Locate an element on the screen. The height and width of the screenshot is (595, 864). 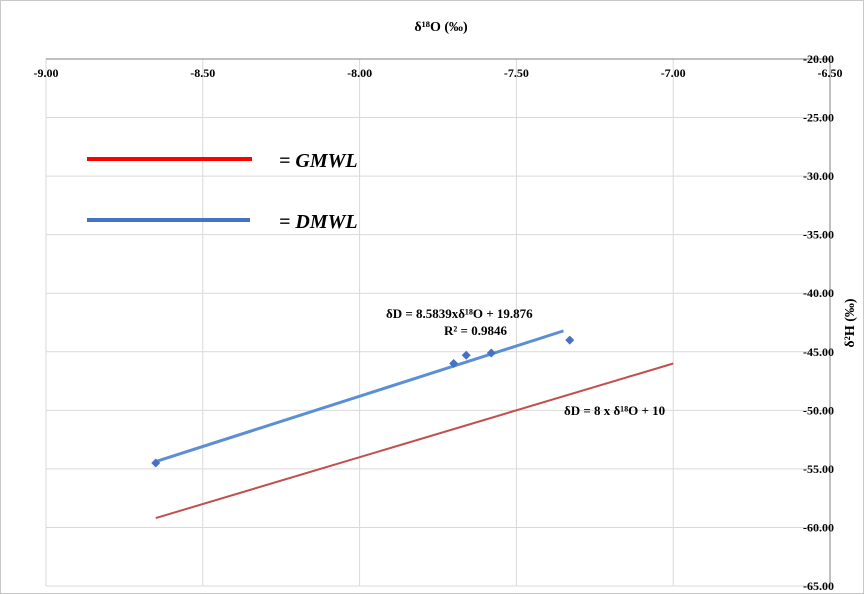
gmwl-equation: δD = 8 x δ¹⁸O + 10 is located at coordinates (614, 410).